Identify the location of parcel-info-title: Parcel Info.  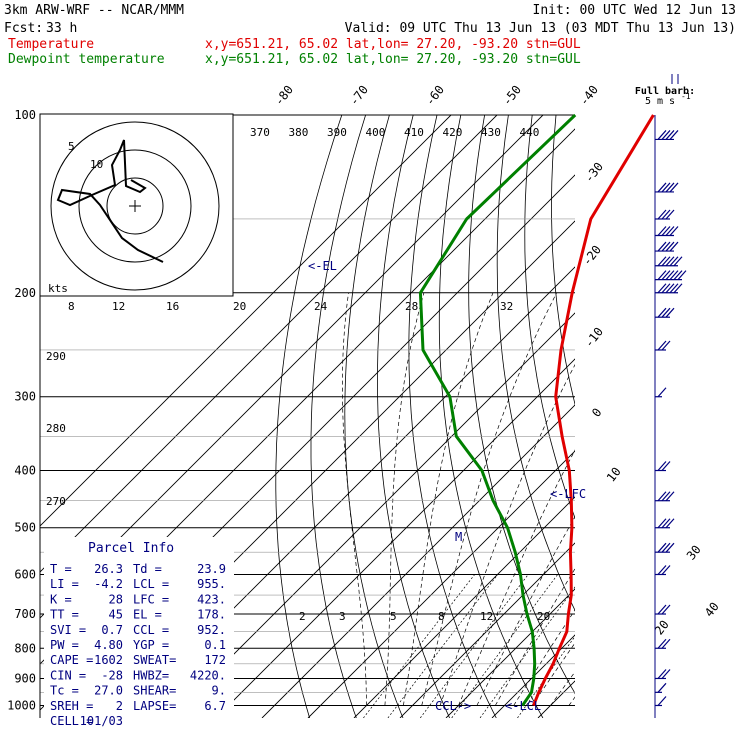
(131, 548).